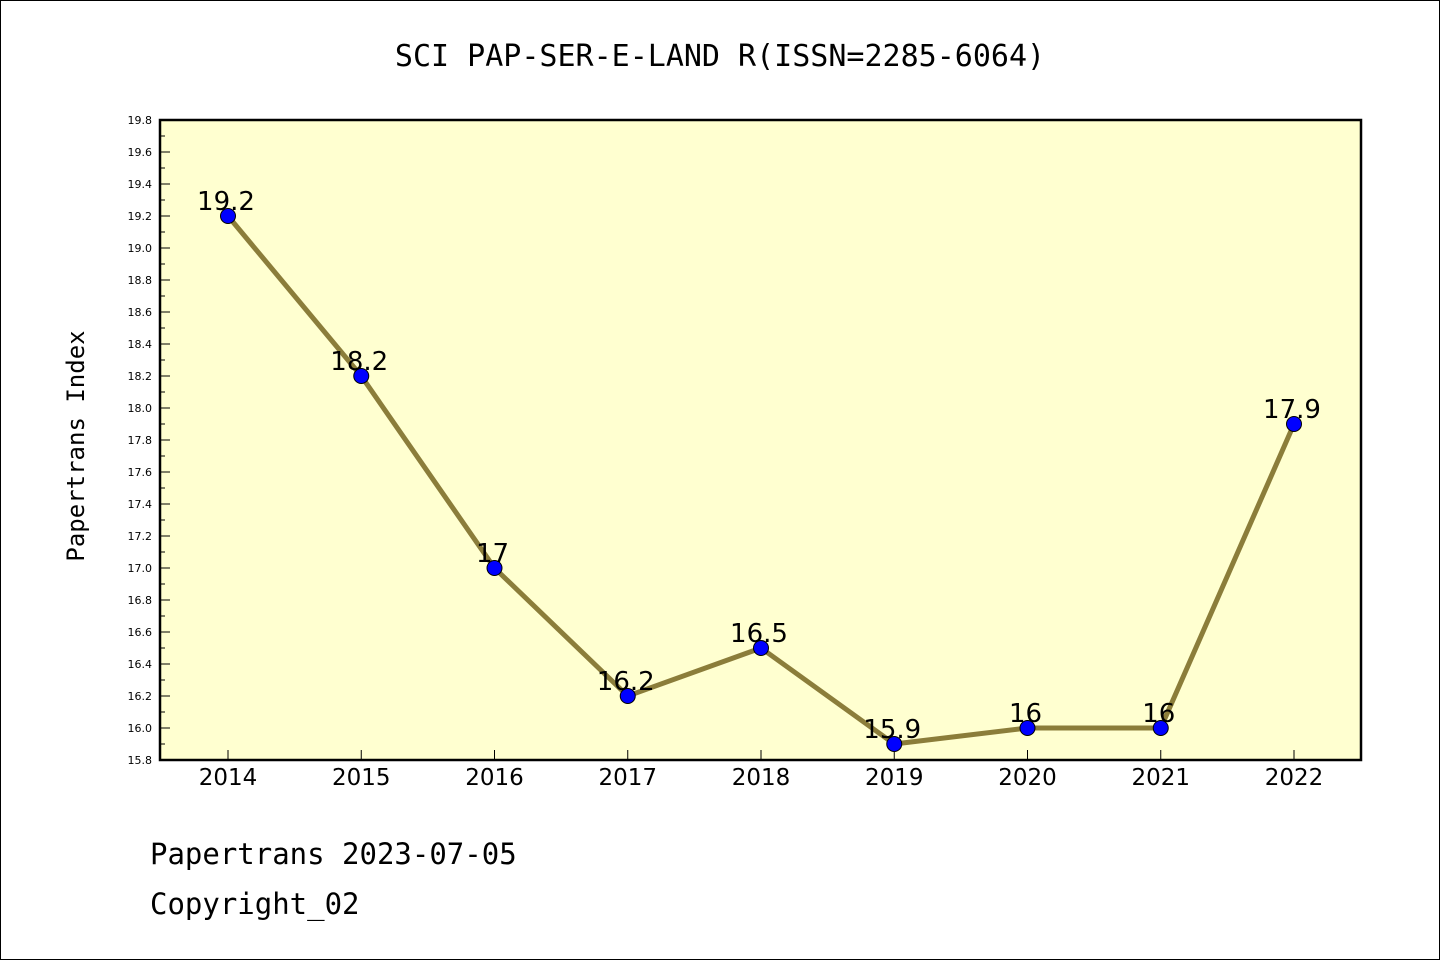 This screenshot has height=960, width=1440. I want to click on x-tick-label: 2021, so click(1160, 778).